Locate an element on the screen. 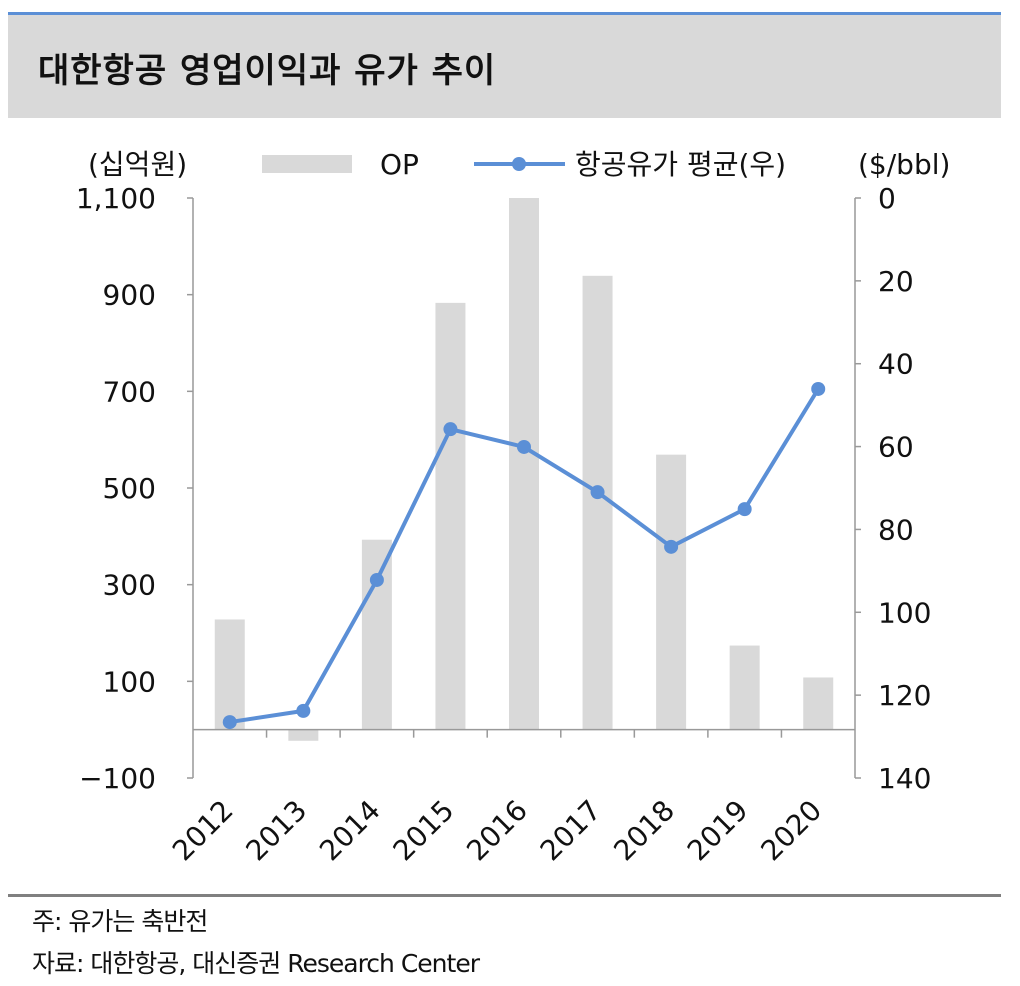 The image size is (1020, 986). chart-note: 주: 유가는 축반전 is located at coordinates (120, 921).